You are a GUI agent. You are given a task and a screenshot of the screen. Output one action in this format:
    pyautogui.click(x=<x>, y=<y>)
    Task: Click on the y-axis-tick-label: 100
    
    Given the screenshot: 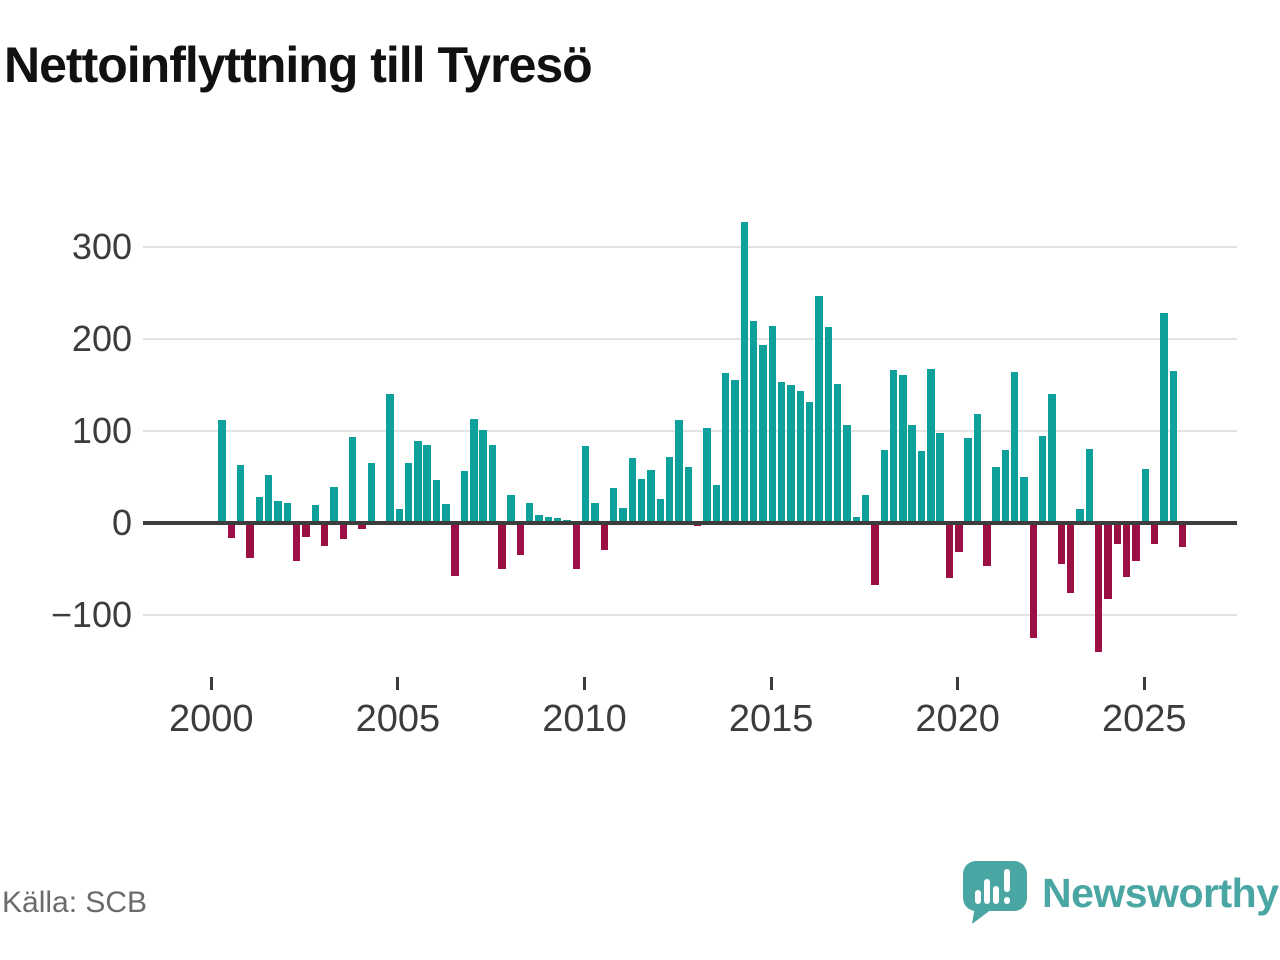 What is the action you would take?
    pyautogui.click(x=101, y=430)
    